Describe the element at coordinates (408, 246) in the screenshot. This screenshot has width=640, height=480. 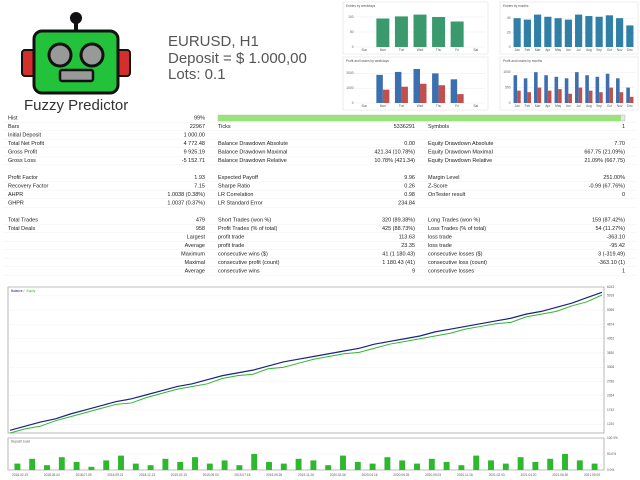
I see `row-value: 23.35` at that location.